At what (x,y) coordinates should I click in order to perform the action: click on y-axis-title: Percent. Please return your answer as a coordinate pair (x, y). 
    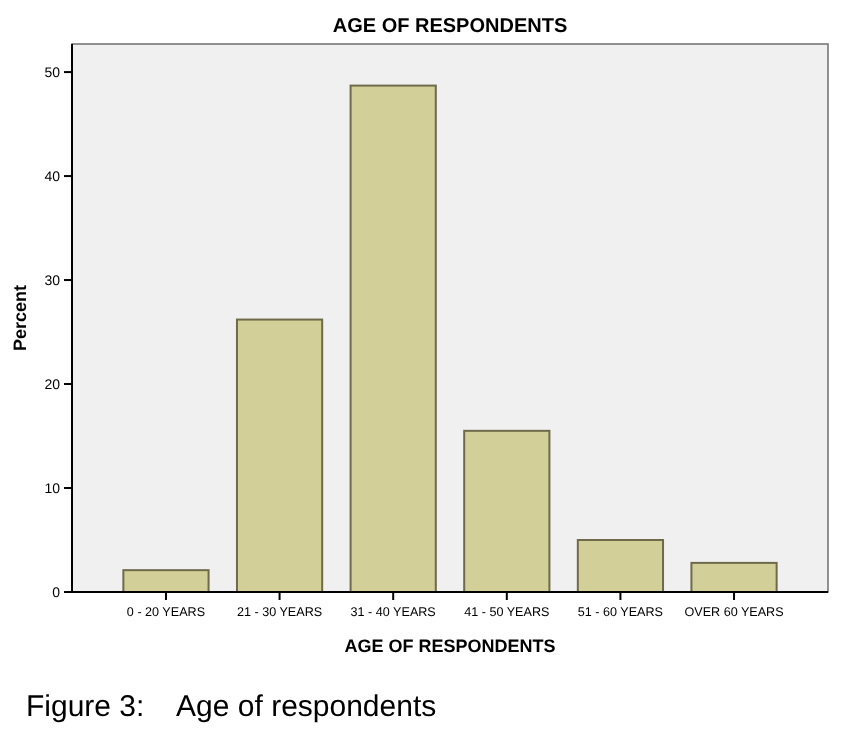
    Looking at the image, I should click on (20, 318).